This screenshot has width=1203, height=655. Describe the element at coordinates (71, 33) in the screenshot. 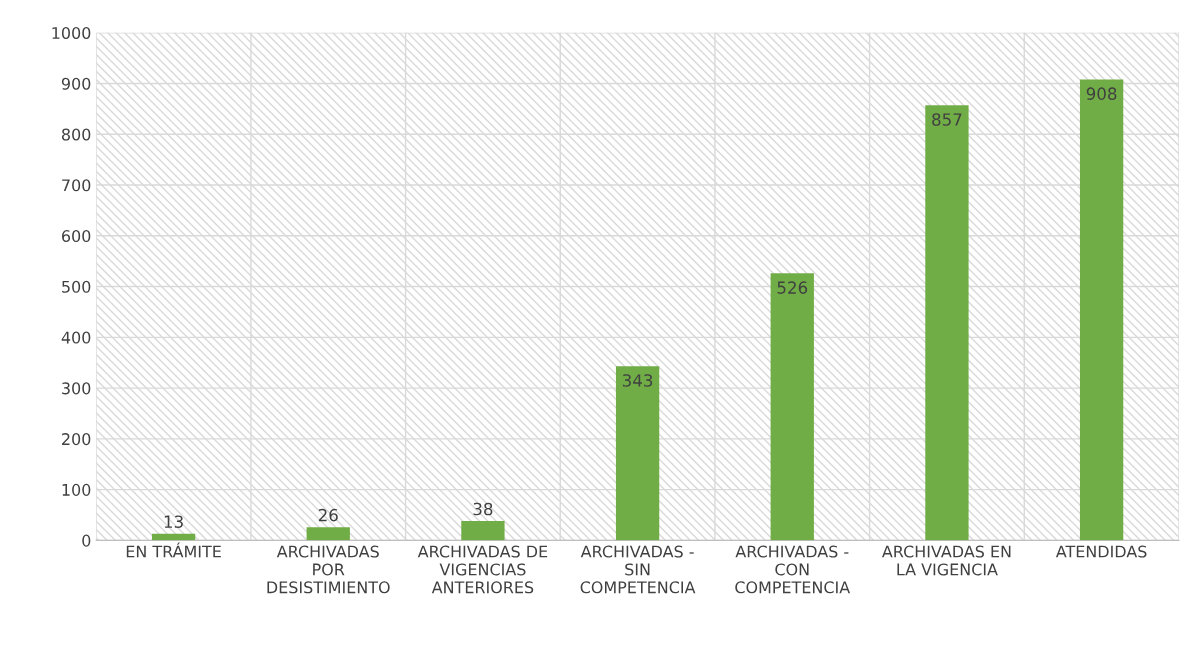

I see `y-tick-label: 1000` at that location.